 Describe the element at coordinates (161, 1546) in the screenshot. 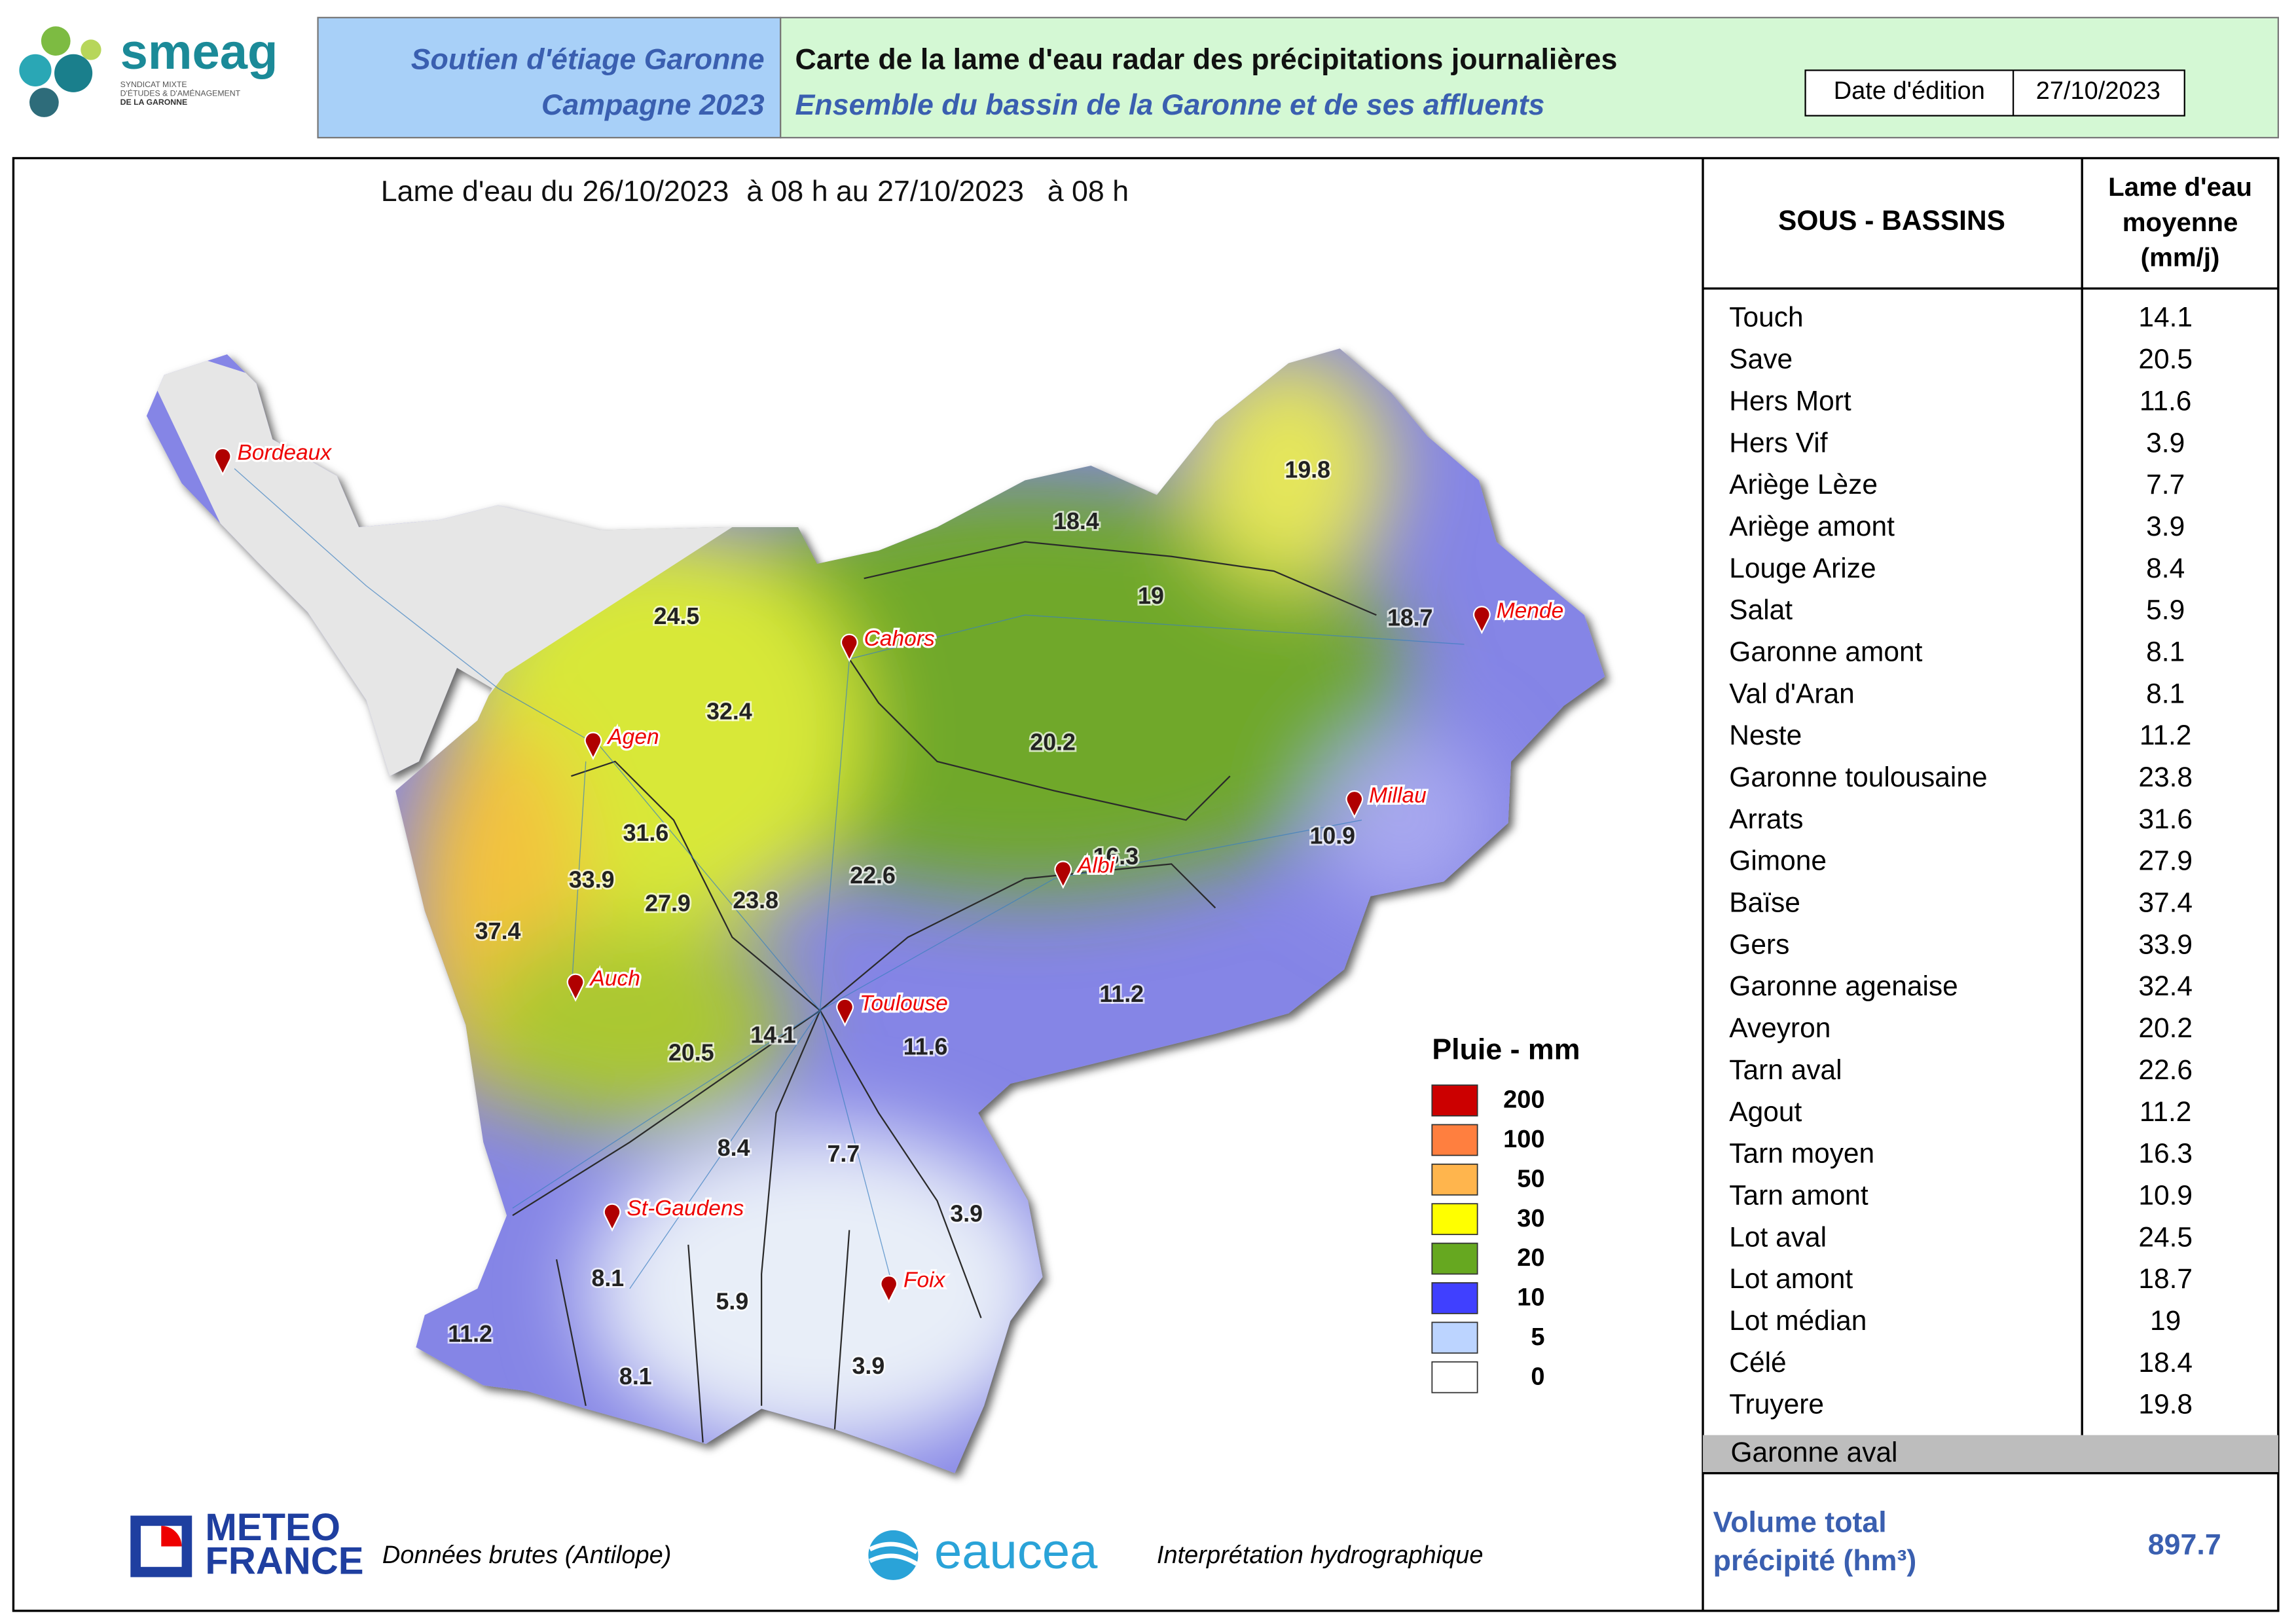

I see `meteo-logo` at that location.